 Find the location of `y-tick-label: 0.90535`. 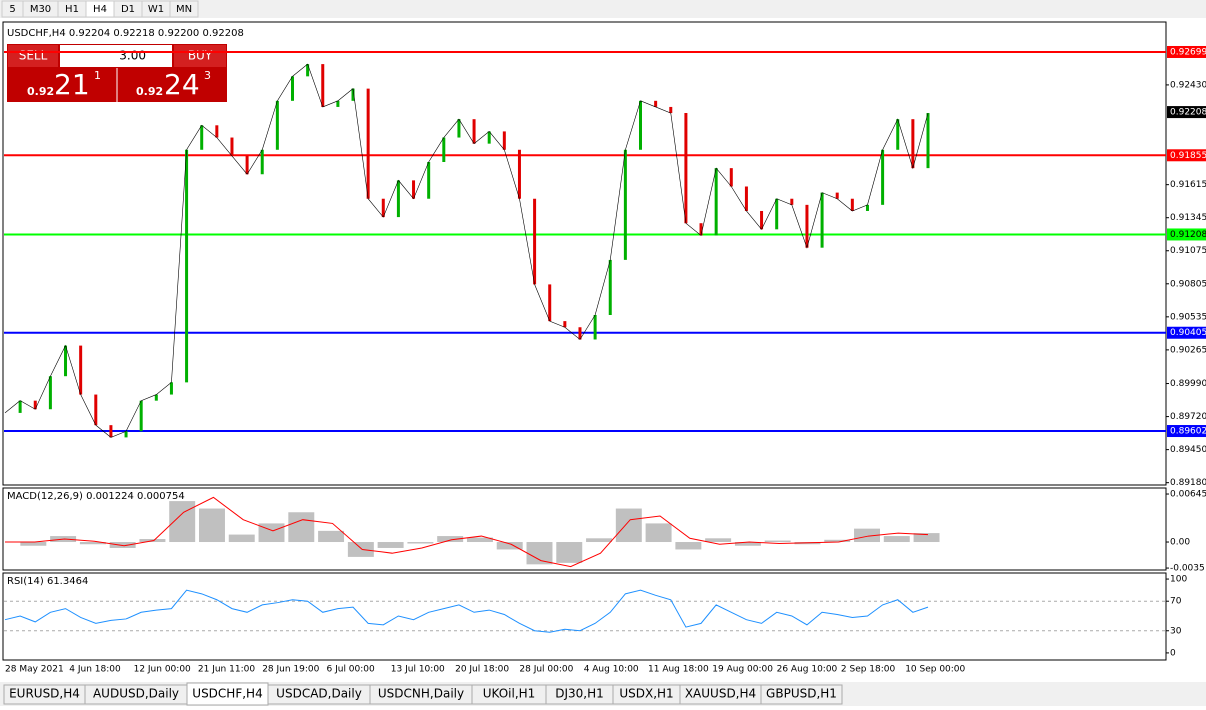

y-tick-label: 0.90535 is located at coordinates (1188, 317).